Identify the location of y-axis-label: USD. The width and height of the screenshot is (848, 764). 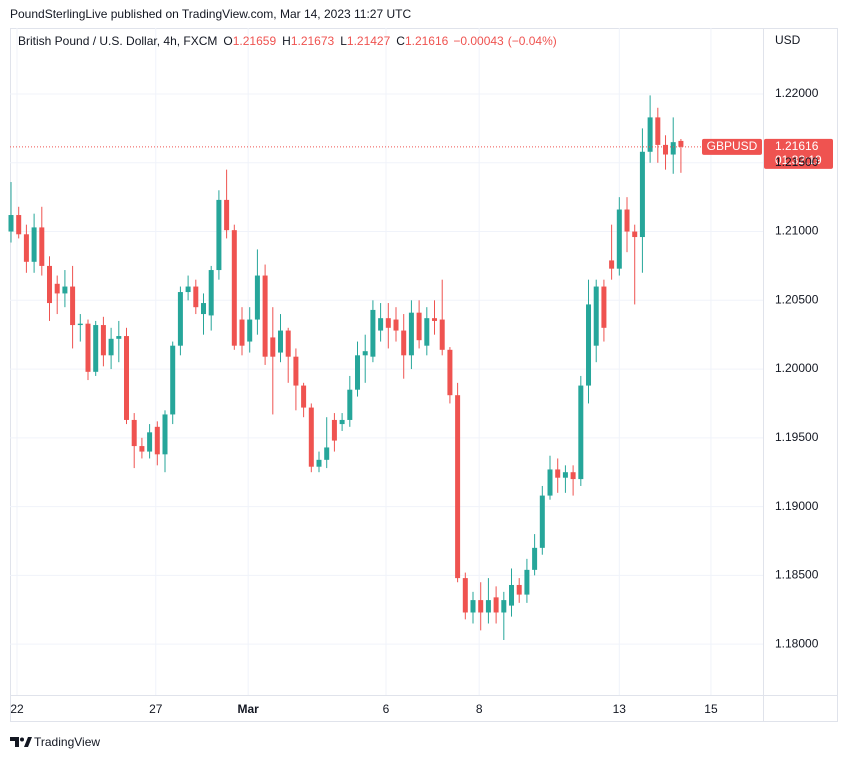
(788, 40).